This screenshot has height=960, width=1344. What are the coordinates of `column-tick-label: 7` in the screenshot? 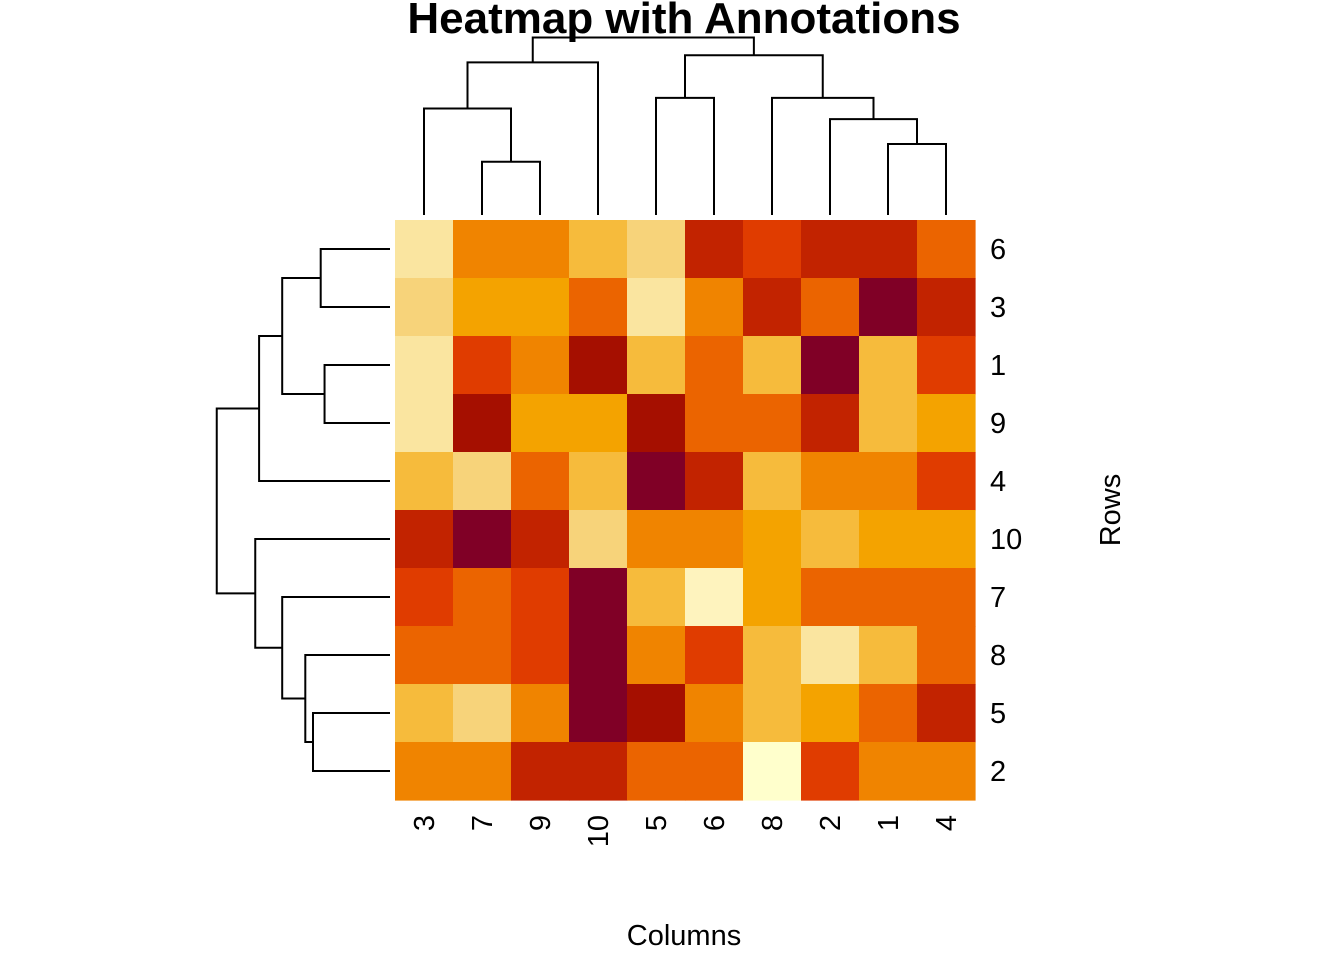 It's located at (483, 823).